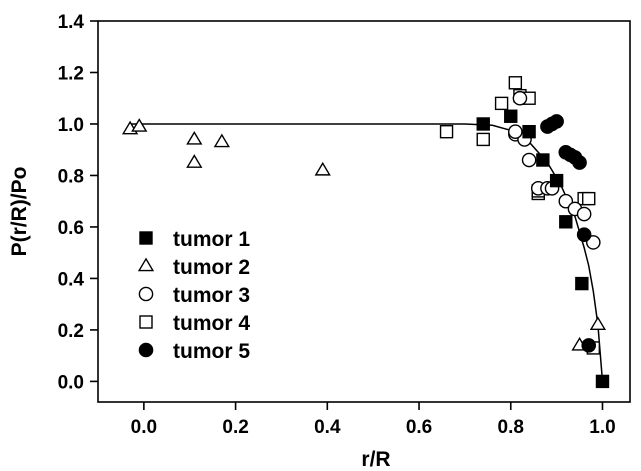 Image resolution: width=641 pixels, height=471 pixels. I want to click on x-tick-label: 0.0, so click(144, 427).